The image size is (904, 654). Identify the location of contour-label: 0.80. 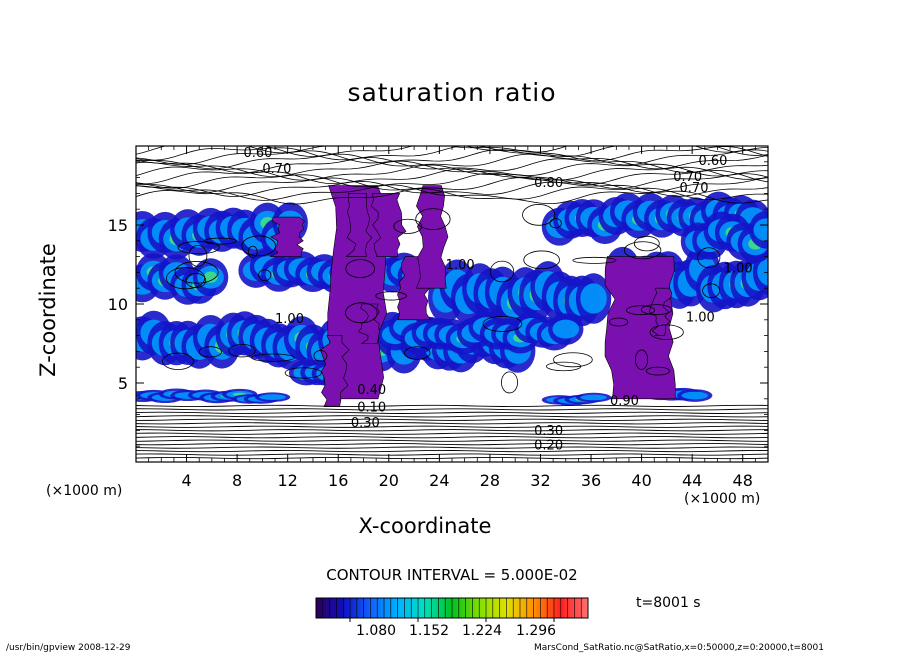
(548, 183).